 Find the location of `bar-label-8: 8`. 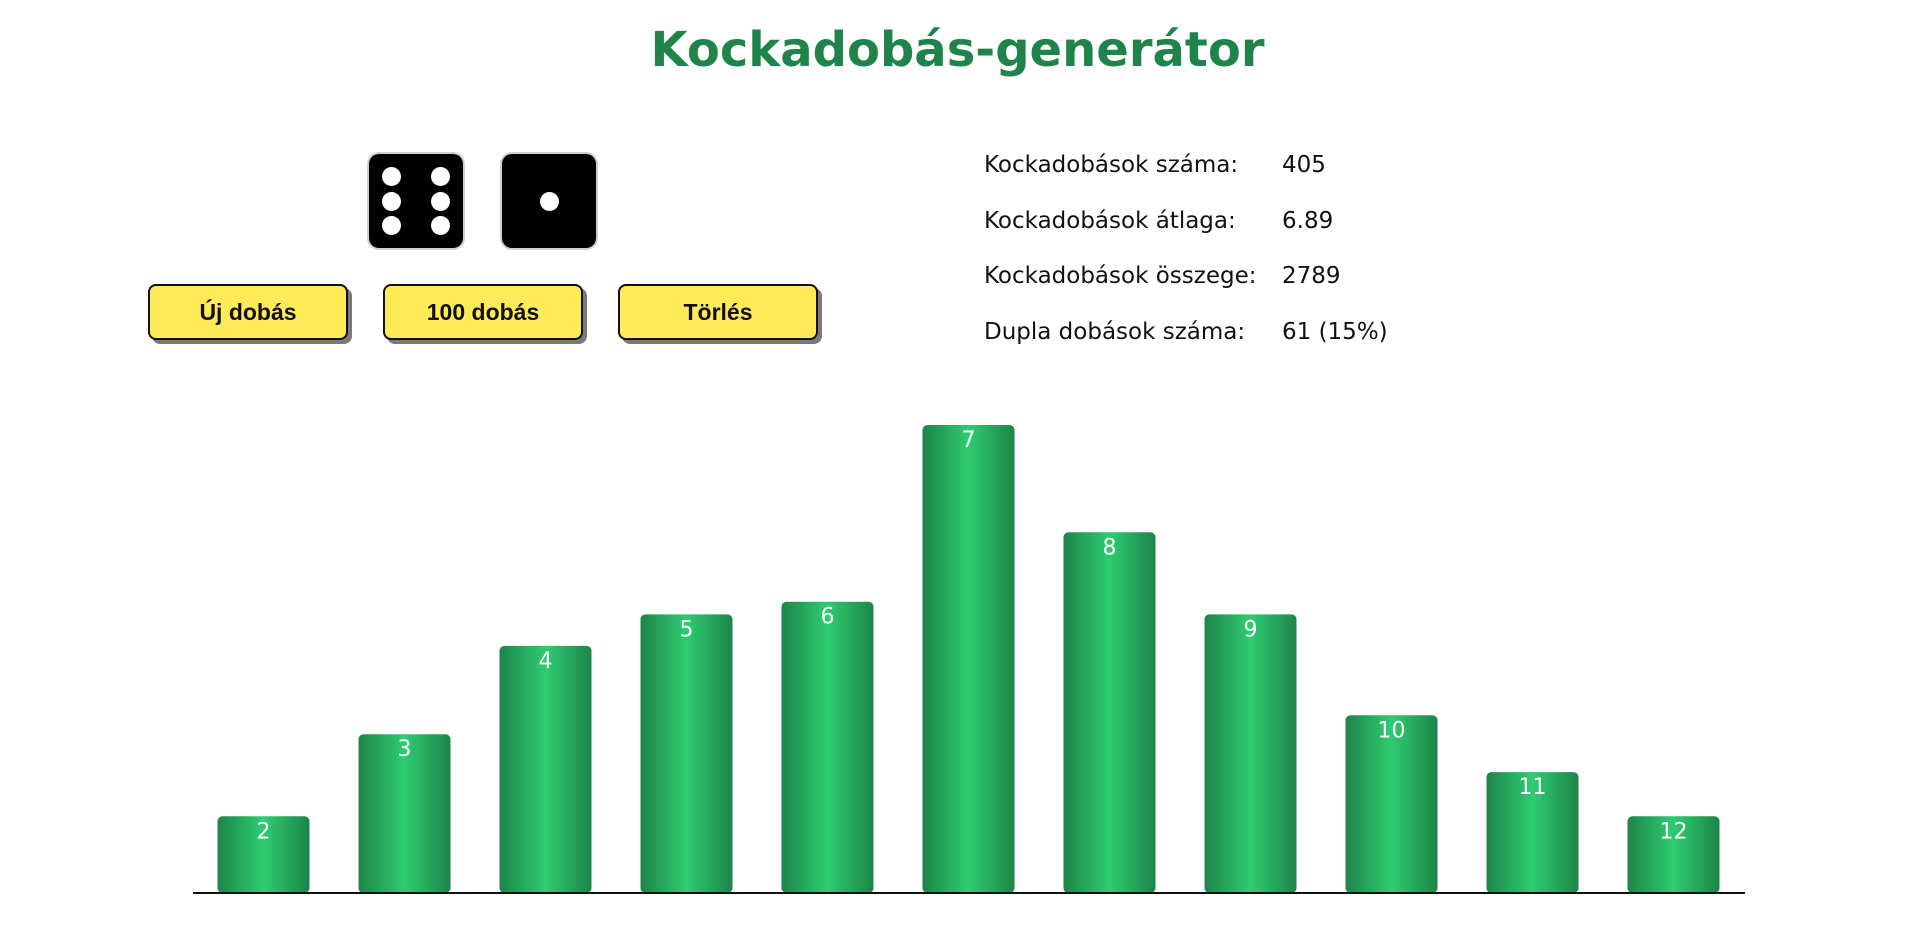

bar-label-8: 8 is located at coordinates (1110, 547).